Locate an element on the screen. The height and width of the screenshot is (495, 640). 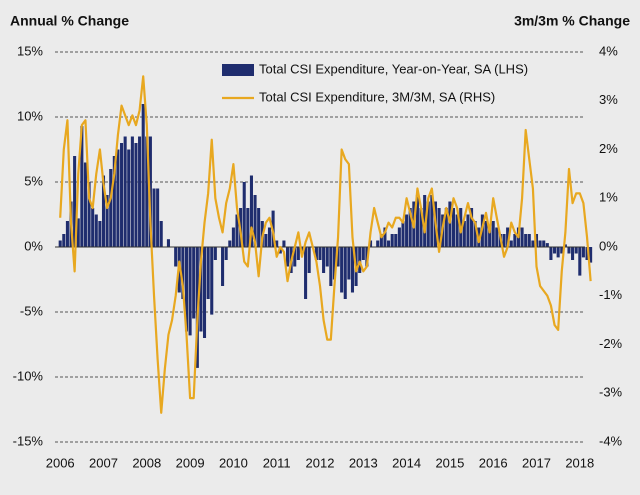
x-tick-label: 2006 is located at coordinates (60, 462).